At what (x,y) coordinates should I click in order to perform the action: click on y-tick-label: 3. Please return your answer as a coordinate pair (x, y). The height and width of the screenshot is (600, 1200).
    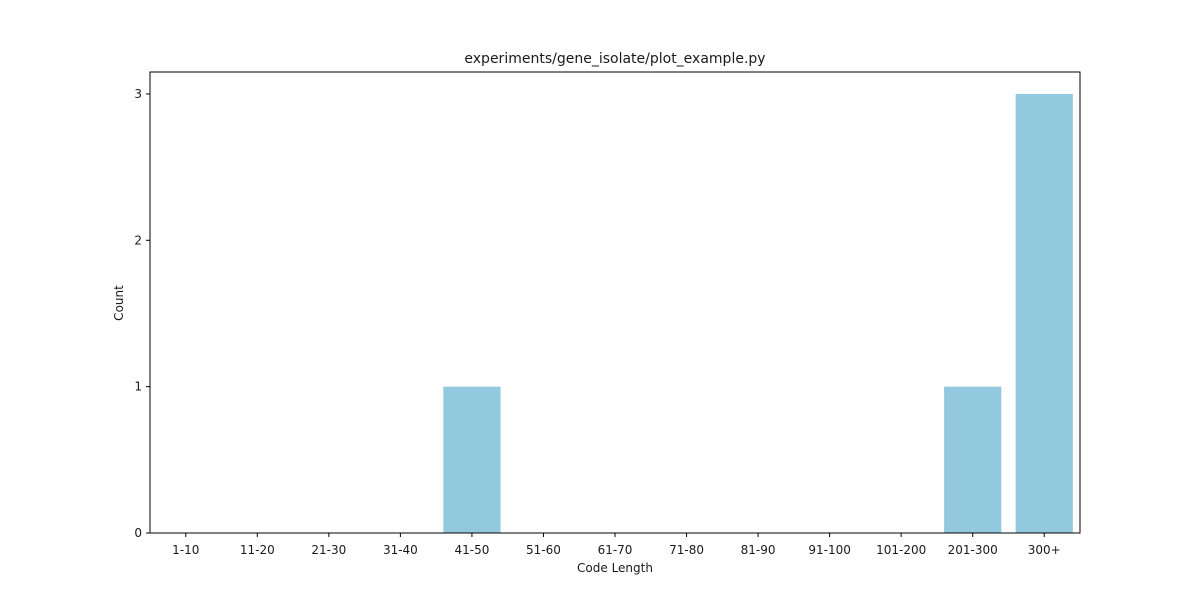
    Looking at the image, I should click on (138, 94).